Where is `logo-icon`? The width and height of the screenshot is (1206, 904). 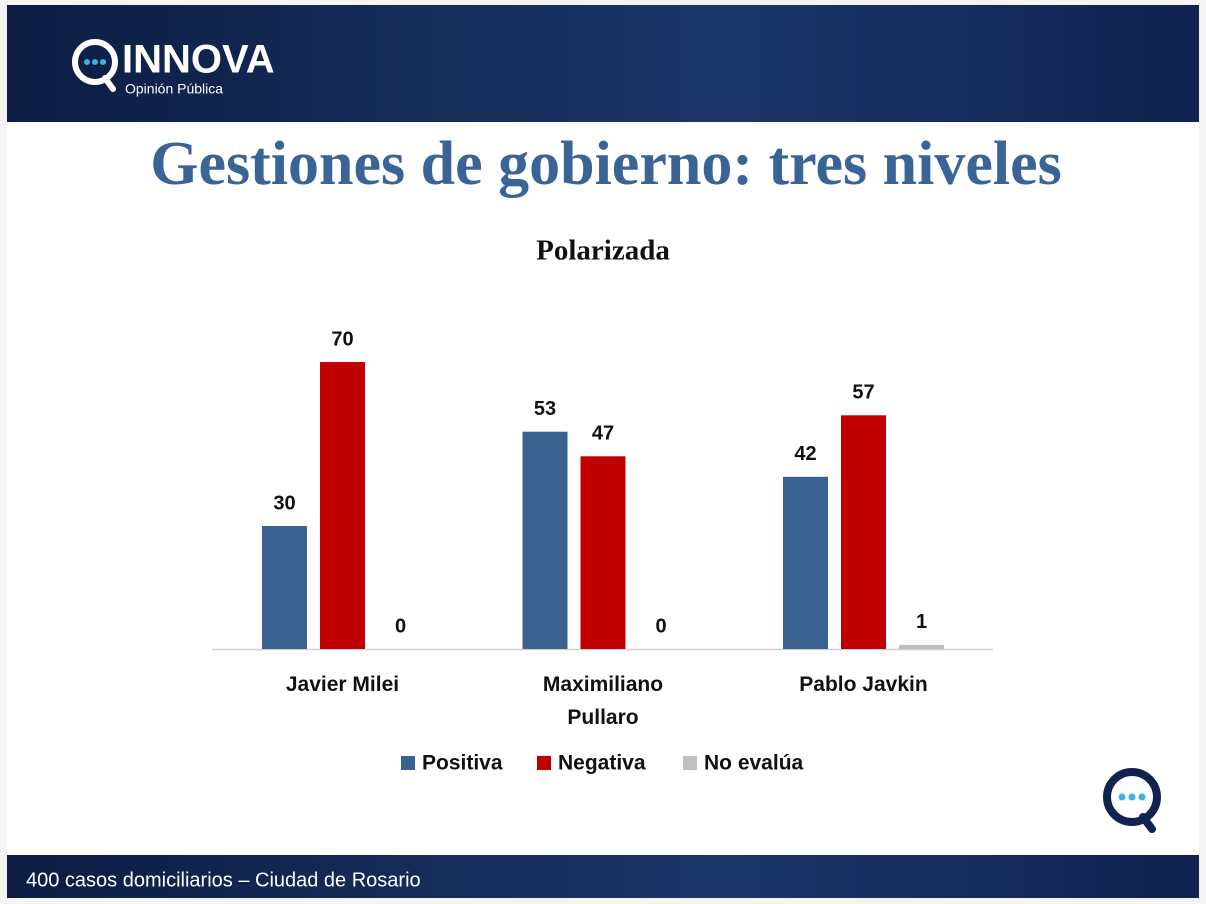
logo-icon is located at coordinates (95, 65).